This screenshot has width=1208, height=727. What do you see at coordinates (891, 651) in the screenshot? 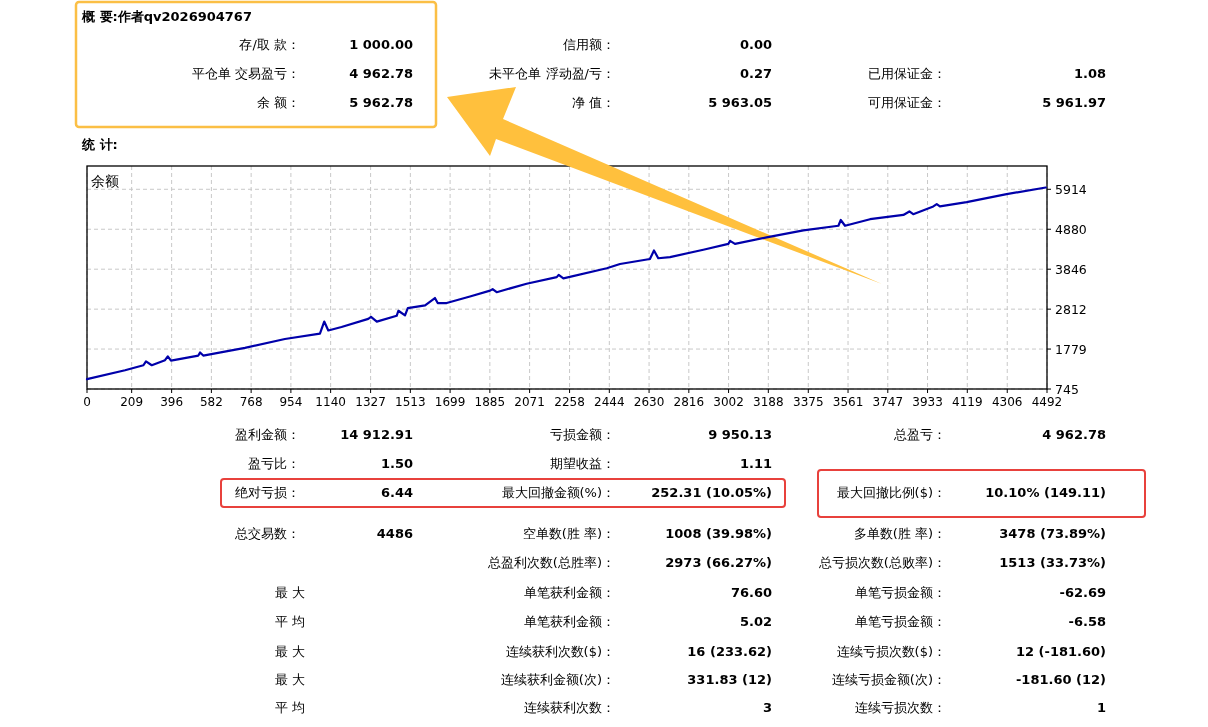
I see `text: 连续亏损次数($)：` at bounding box center [891, 651].